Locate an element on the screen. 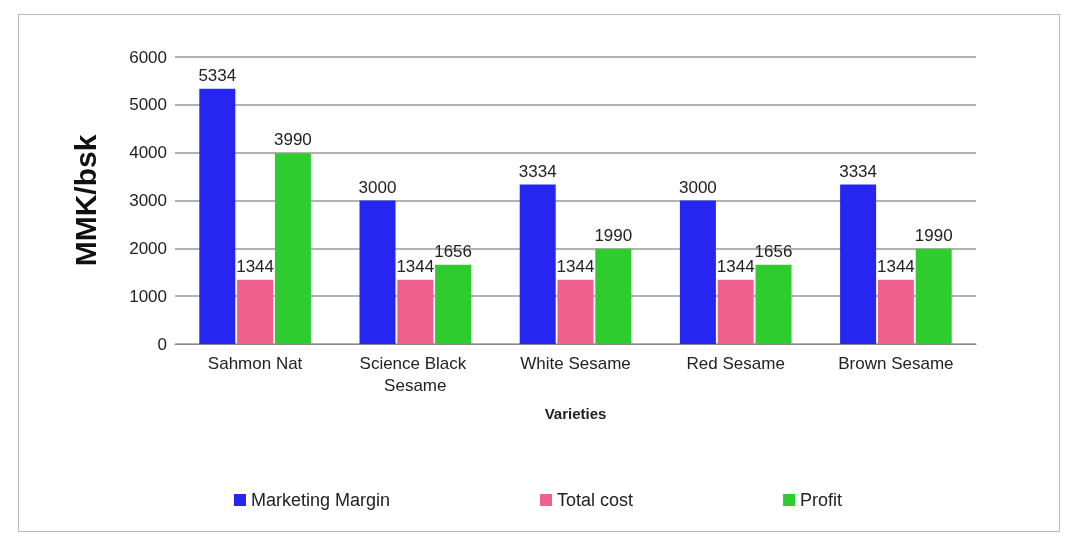 Image resolution: width=1076 pixels, height=544 pixels. data-label: 5334 is located at coordinates (217, 75).